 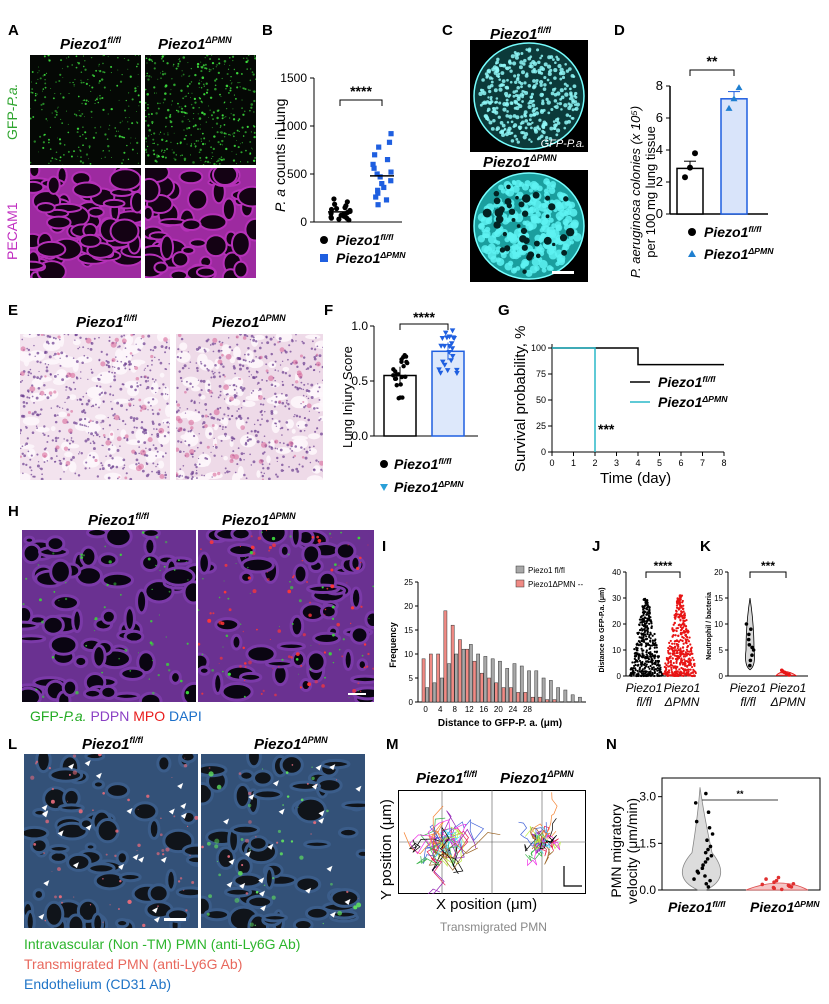 I want to click on panel-i-xtick-label: 8, so click(x=455, y=709).